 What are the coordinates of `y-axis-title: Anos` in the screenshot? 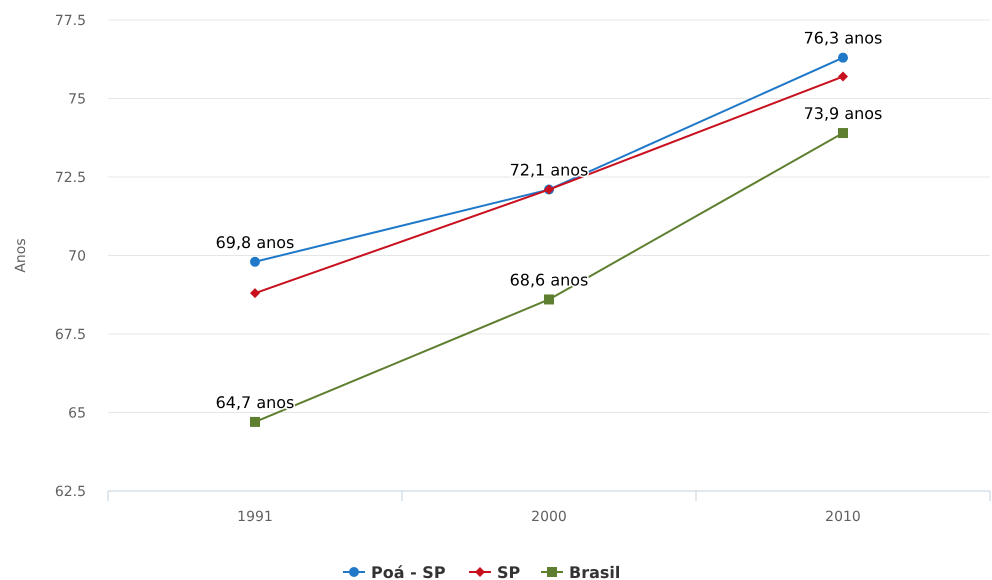 It's located at (21, 255).